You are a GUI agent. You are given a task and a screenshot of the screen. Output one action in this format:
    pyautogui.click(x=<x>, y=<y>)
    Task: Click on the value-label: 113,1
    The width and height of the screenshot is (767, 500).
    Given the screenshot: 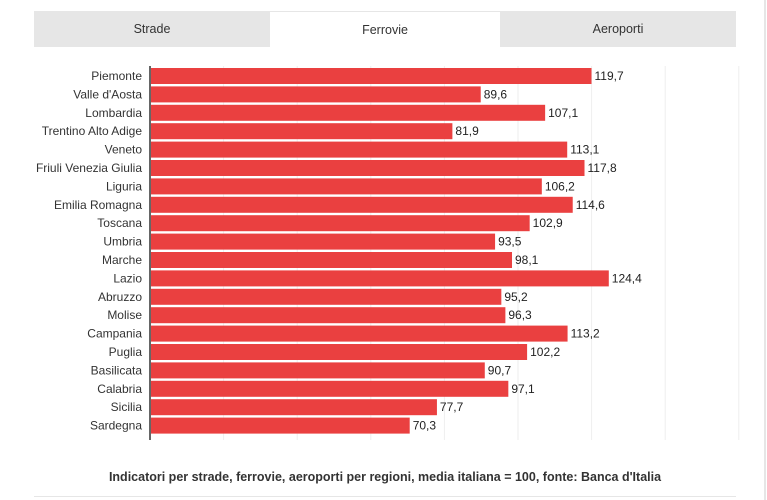 What is the action you would take?
    pyautogui.click(x=584, y=150)
    